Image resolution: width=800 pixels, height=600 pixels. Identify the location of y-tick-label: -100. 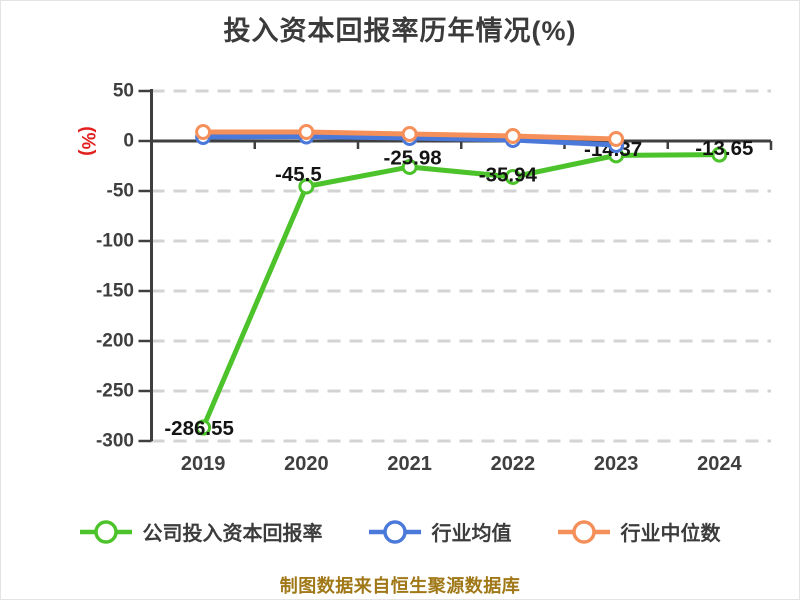
(115, 241).